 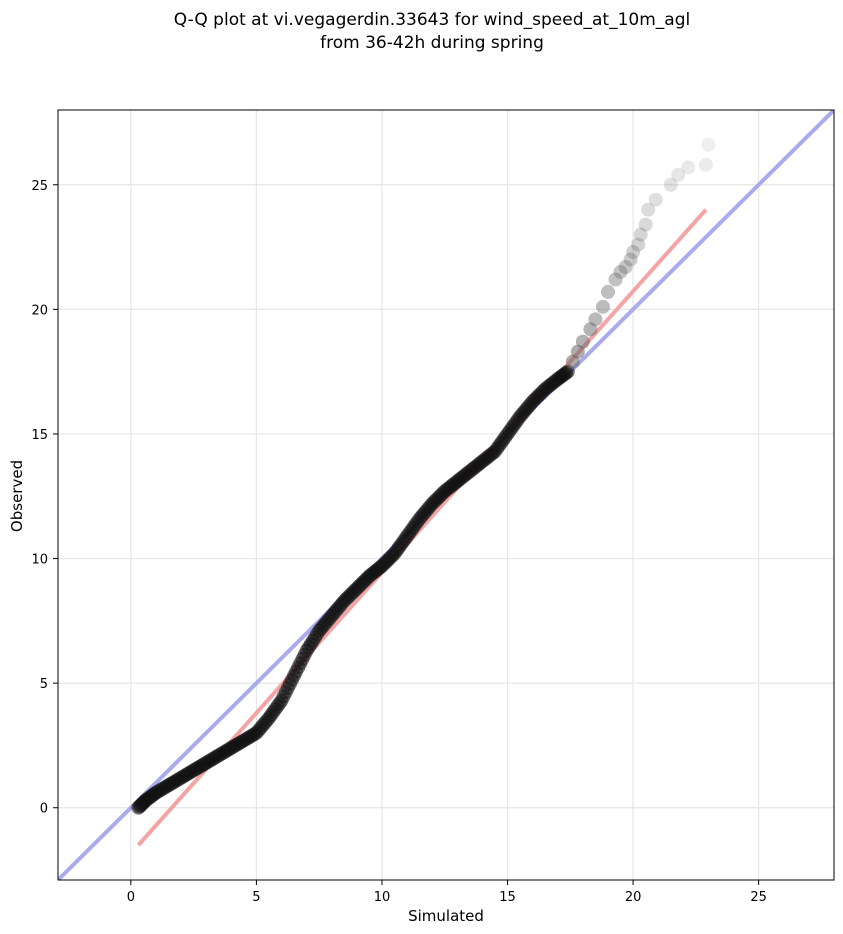 I want to click on x-axis-label: Simulated, so click(x=446, y=916).